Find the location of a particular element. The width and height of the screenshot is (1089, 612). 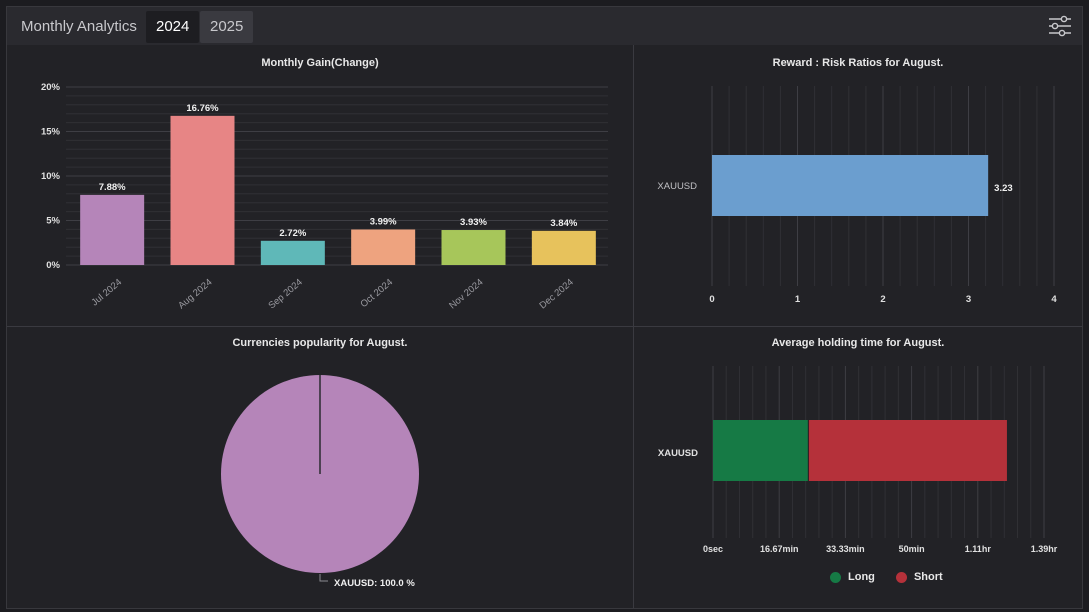

tab-2025: 2025 is located at coordinates (227, 27).